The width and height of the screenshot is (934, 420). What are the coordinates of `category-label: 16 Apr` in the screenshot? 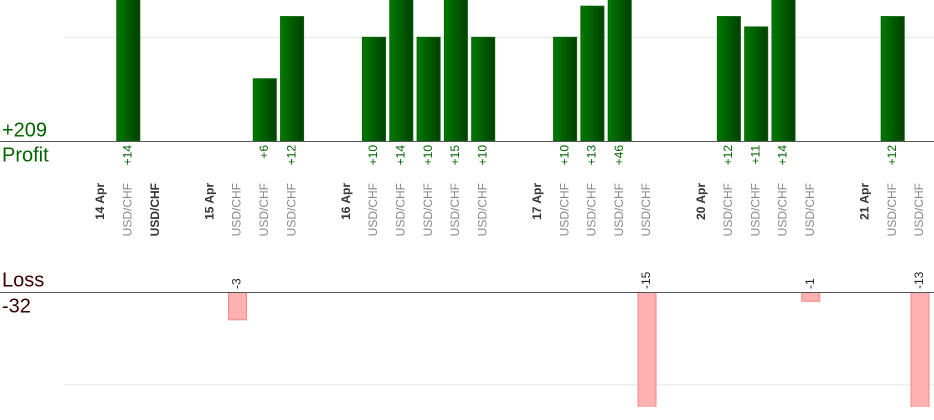 It's located at (346, 201).